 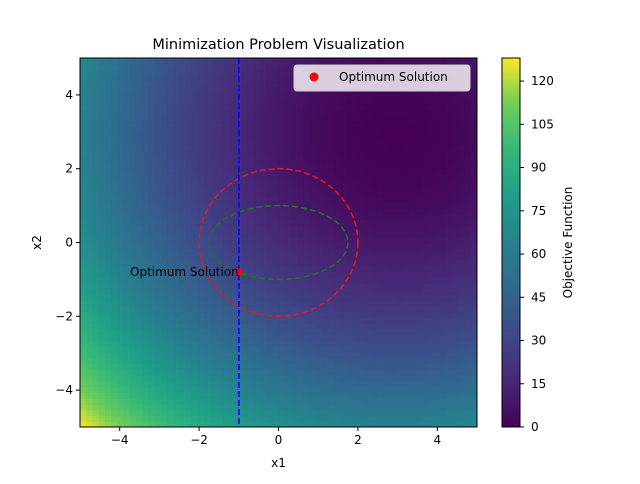 I want to click on colorbar-tick-label: 120, so click(x=542, y=81).